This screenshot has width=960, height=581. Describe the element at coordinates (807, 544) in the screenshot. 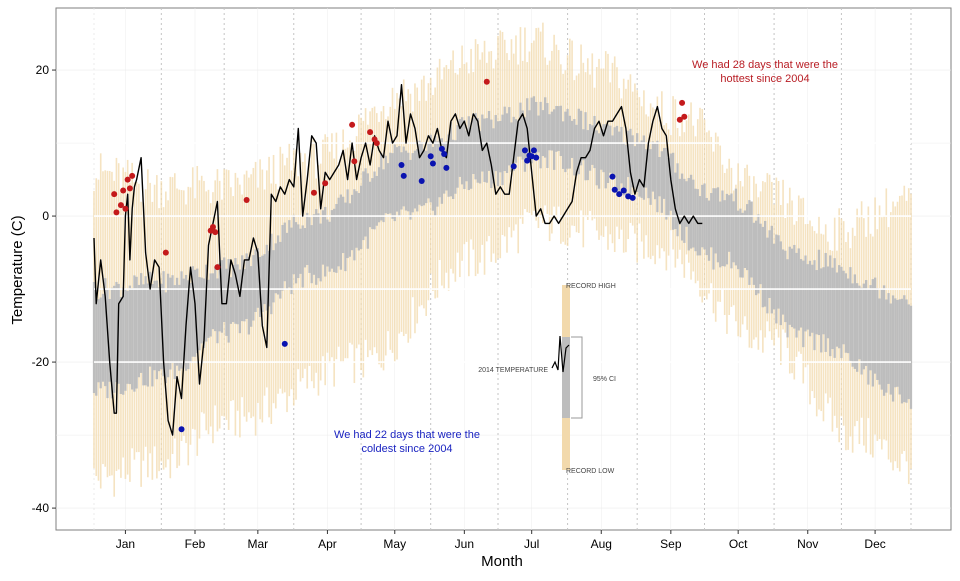

I see `x-tick-label: Nov` at that location.